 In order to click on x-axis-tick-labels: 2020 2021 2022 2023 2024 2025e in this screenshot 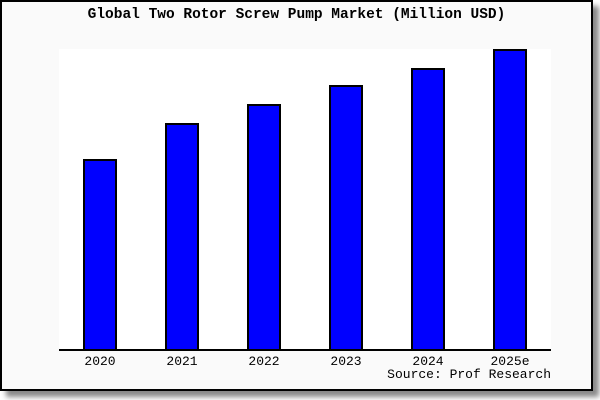, I will do `click(305, 361)`.